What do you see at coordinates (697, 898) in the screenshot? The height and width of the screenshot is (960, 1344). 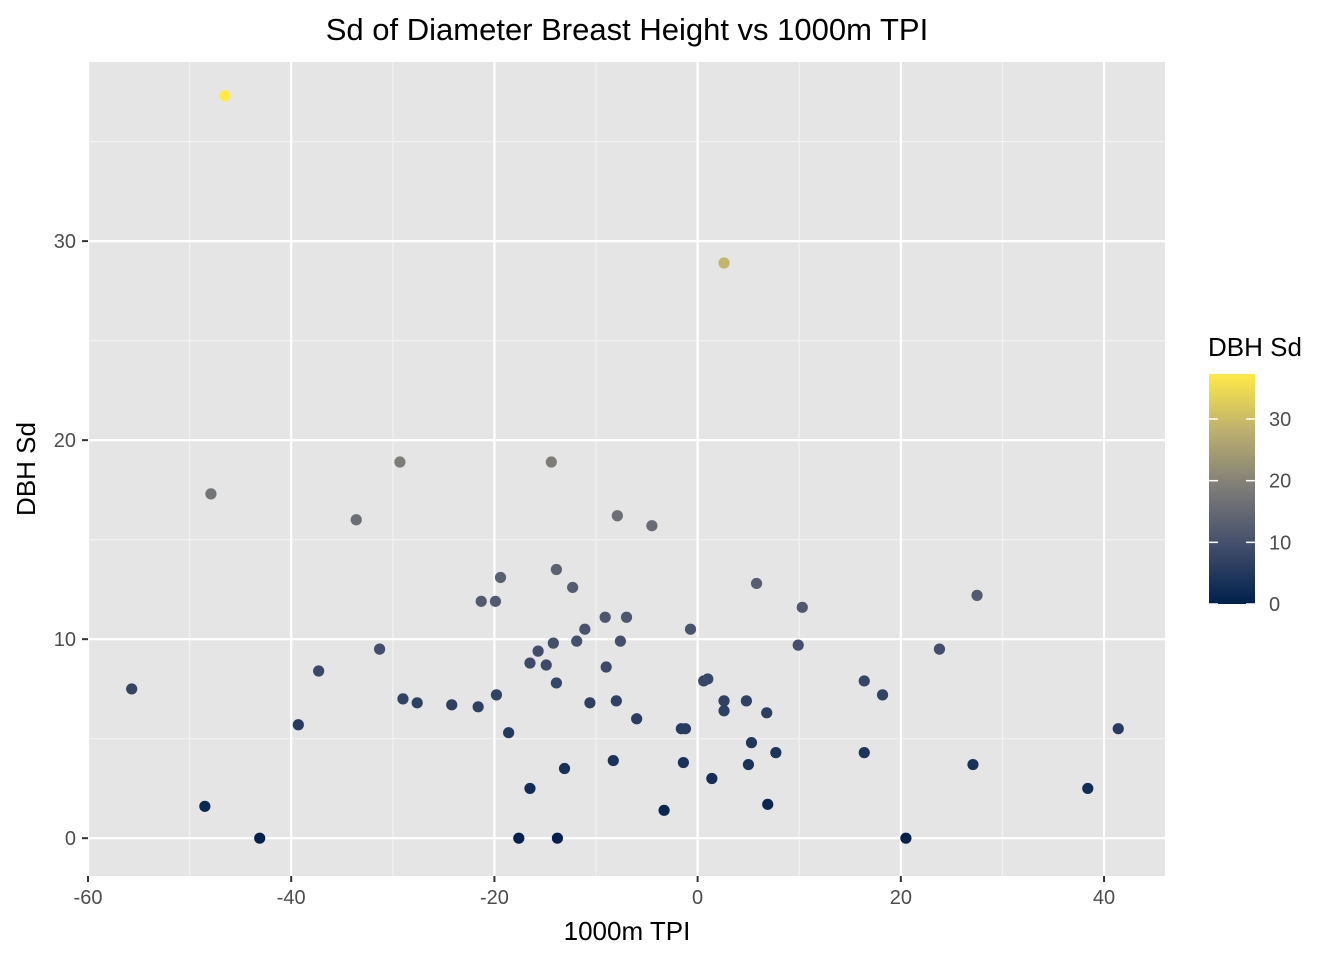 I see `x-tick-label: 0` at bounding box center [697, 898].